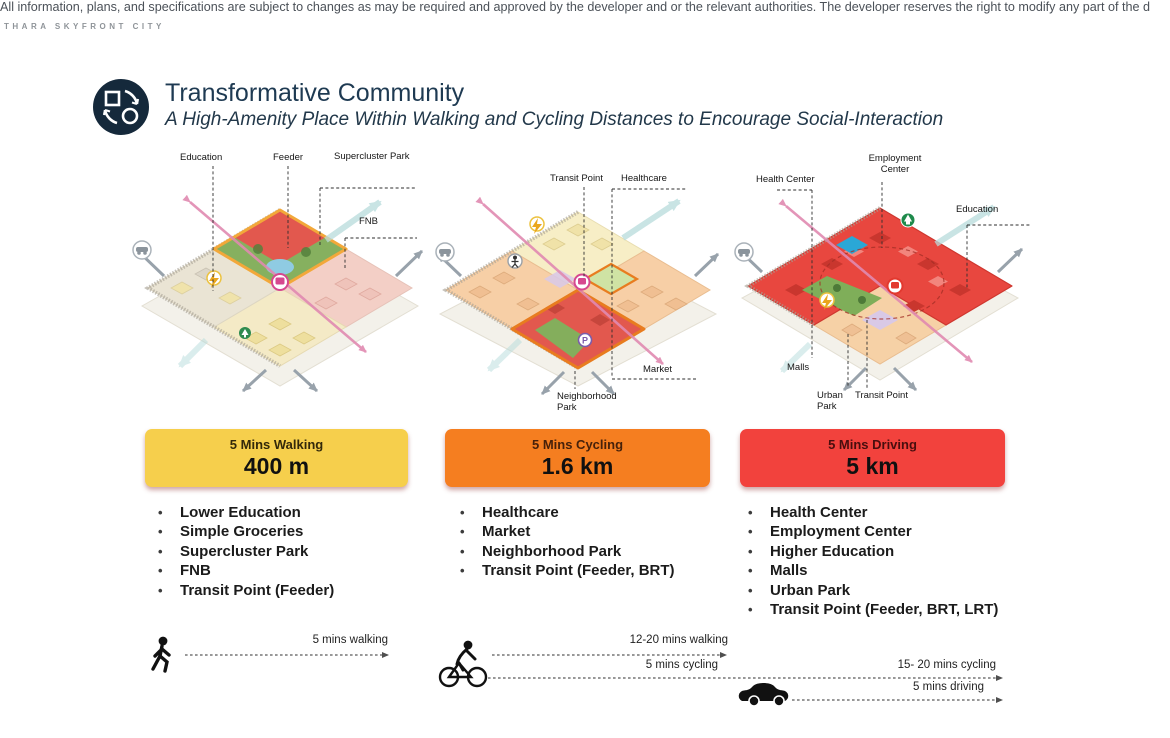 The height and width of the screenshot is (738, 1170). What do you see at coordinates (872, 465) in the screenshot?
I see `banner-value: 5 km` at bounding box center [872, 465].